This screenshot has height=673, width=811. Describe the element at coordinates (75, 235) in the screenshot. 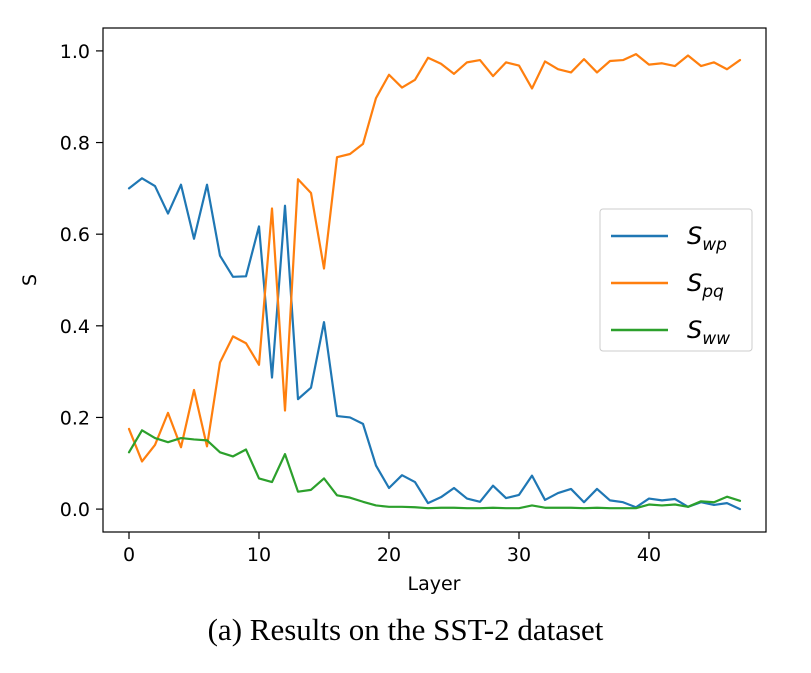

I see `y-tick-label: 0.6` at that location.